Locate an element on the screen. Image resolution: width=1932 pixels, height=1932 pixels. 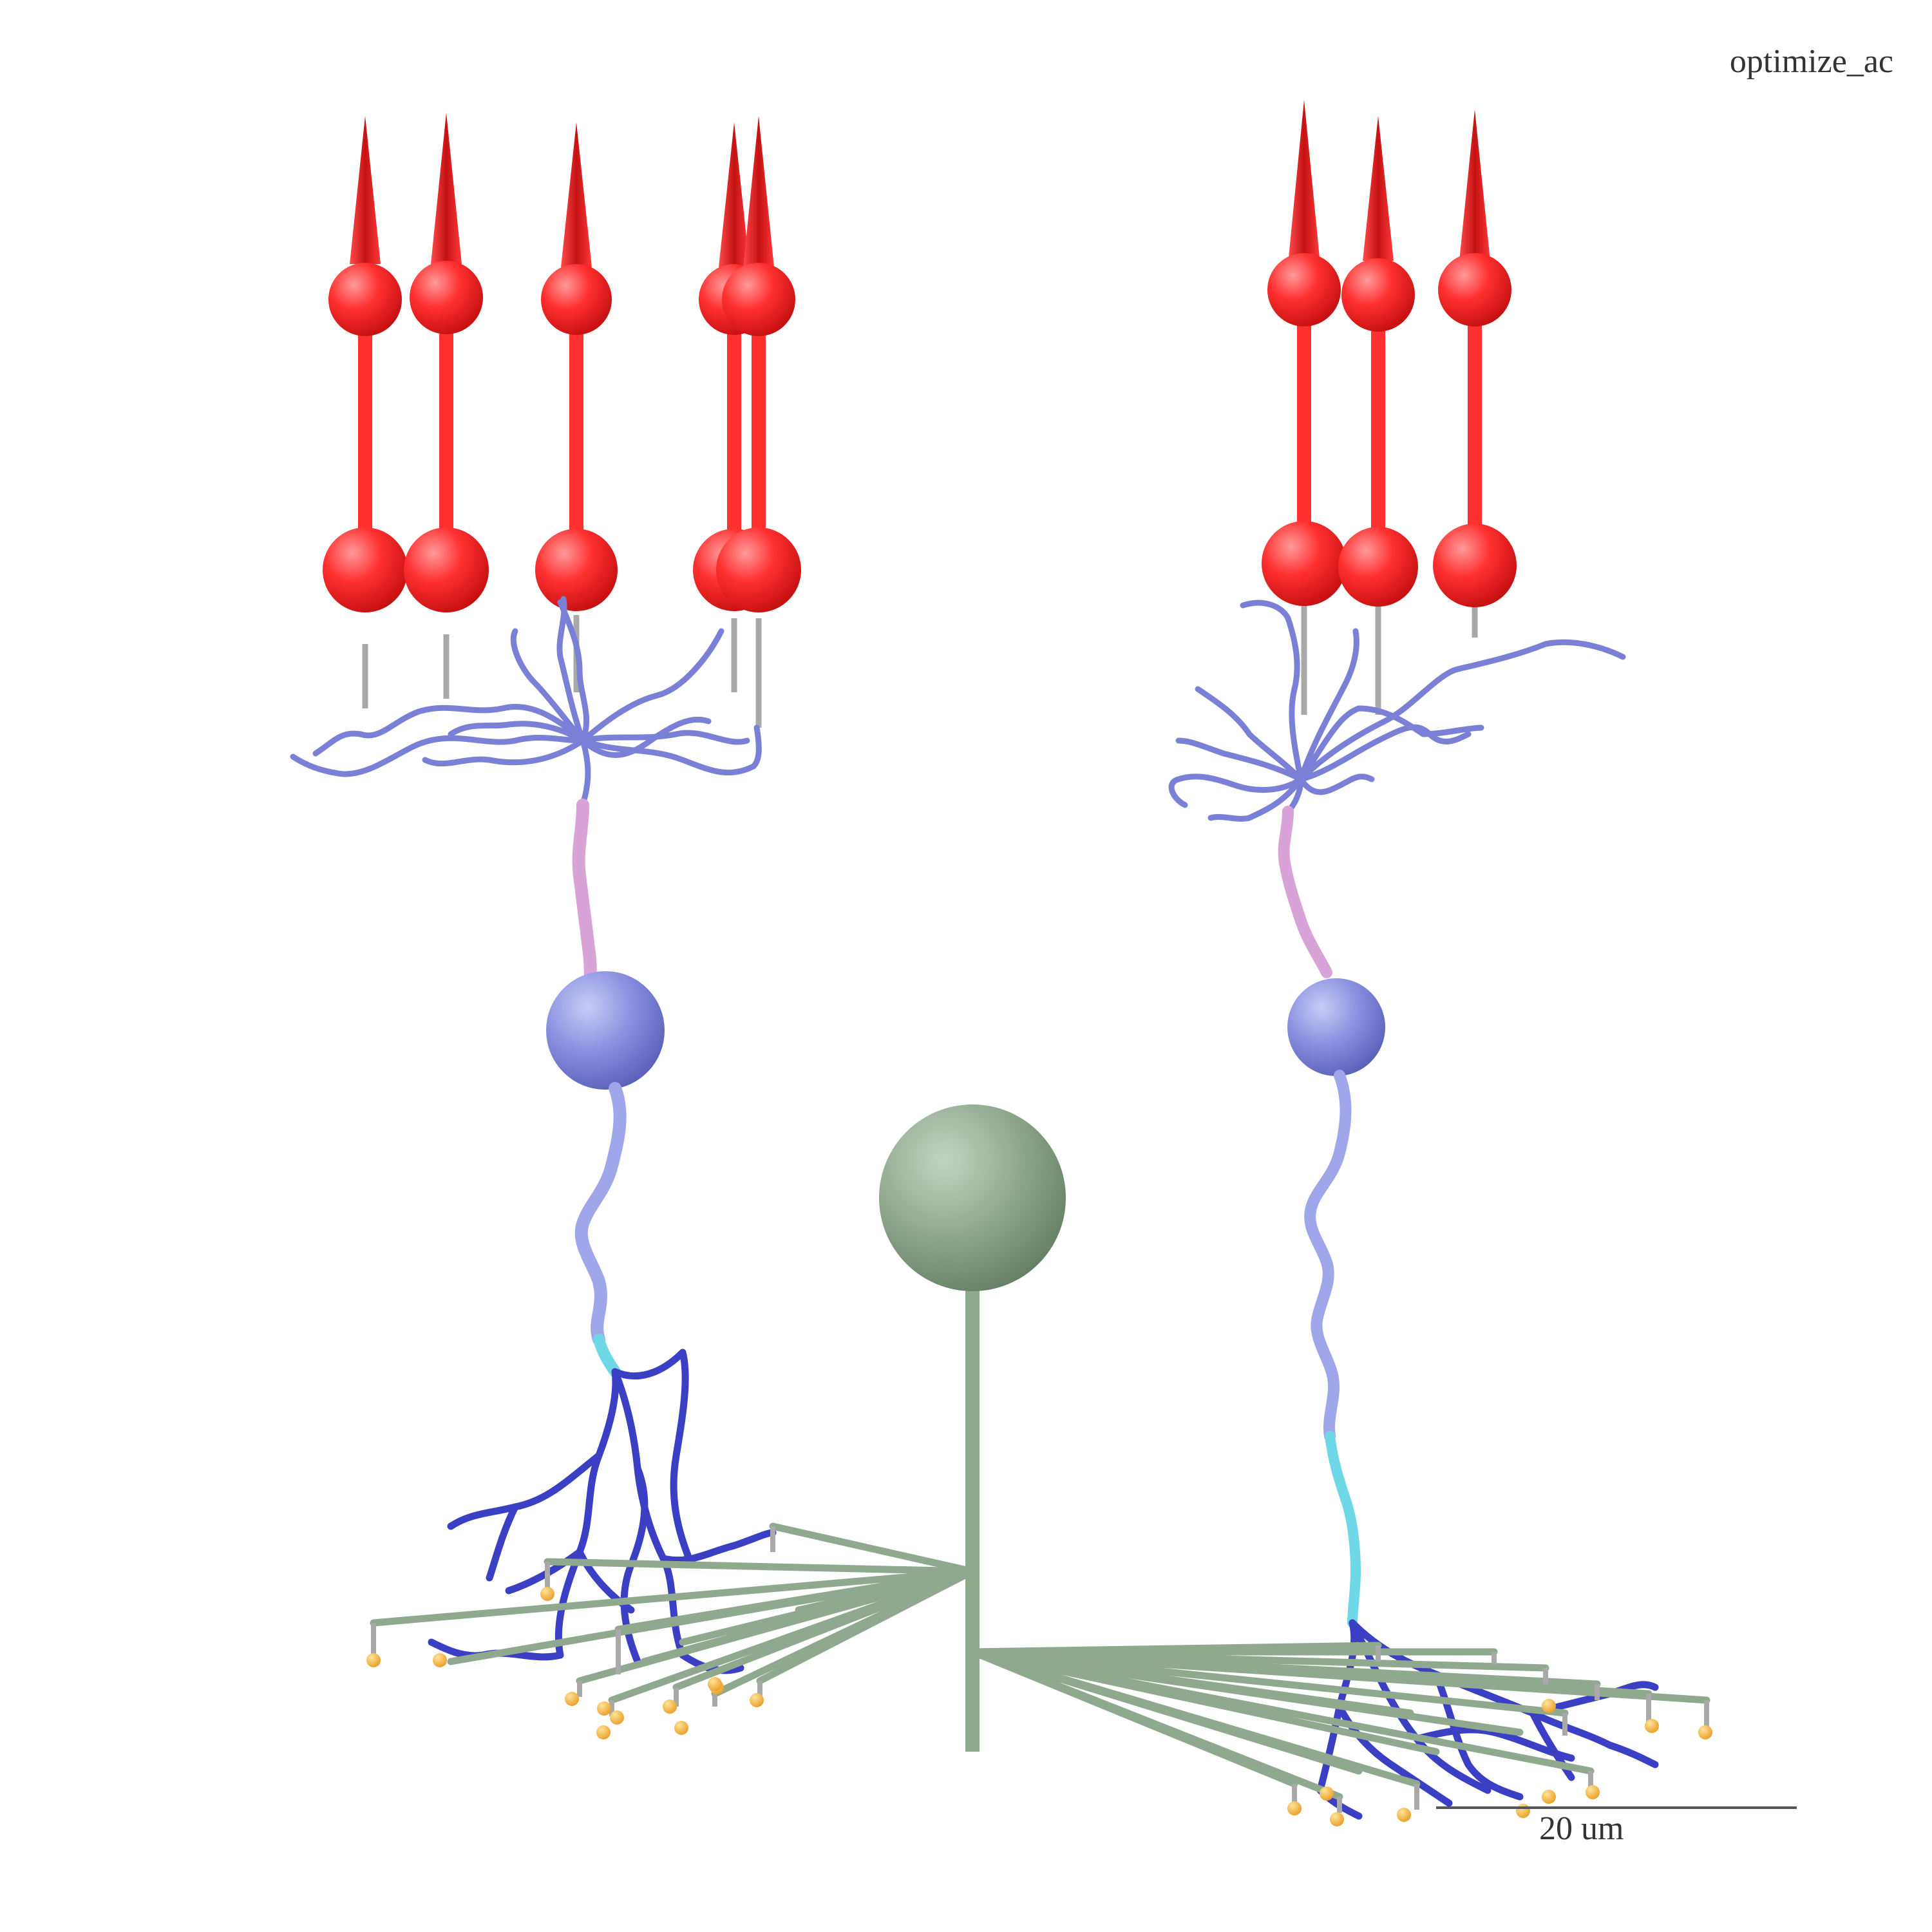
bipolar-primary-dendrite-left is located at coordinates (586, 895).